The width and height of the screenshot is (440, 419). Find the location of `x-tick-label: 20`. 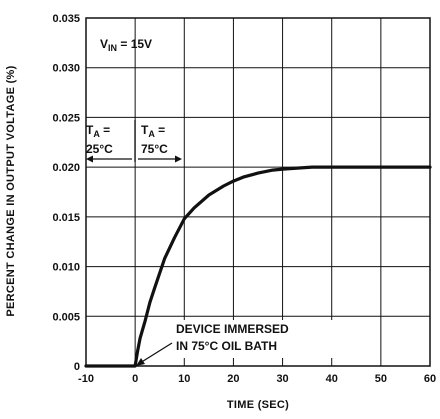

x-tick-label: 20 is located at coordinates (233, 379).